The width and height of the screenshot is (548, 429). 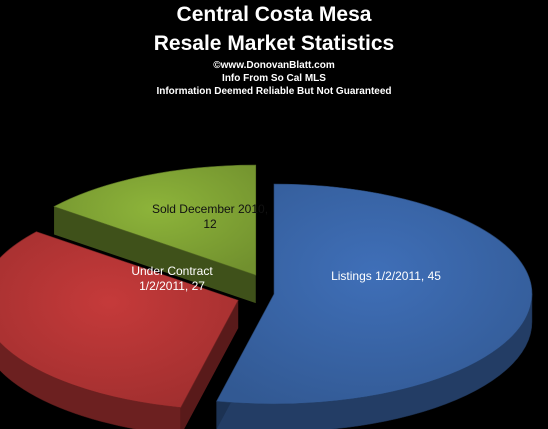 I want to click on data-label-1: Listings 1/2/2011, 45, so click(x=386, y=276).